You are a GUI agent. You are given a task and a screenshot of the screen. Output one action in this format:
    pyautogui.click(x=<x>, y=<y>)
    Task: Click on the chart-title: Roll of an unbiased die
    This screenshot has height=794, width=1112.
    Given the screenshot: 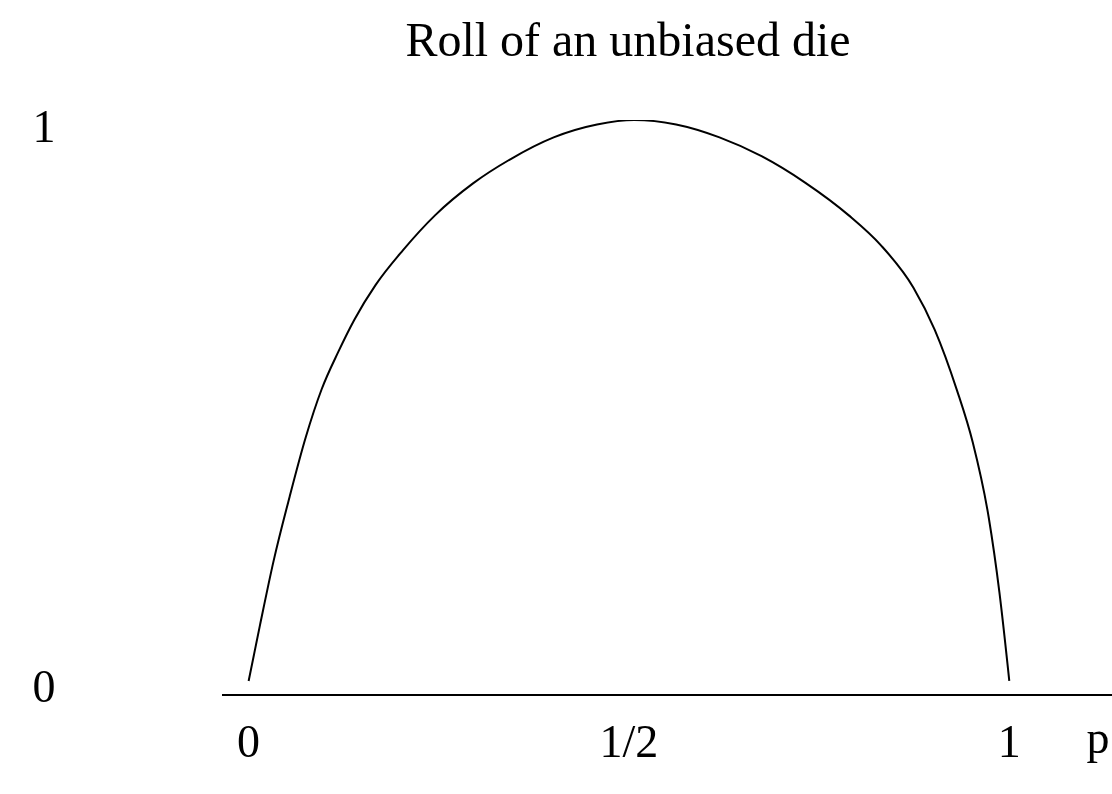 What is the action you would take?
    pyautogui.click(x=628, y=40)
    